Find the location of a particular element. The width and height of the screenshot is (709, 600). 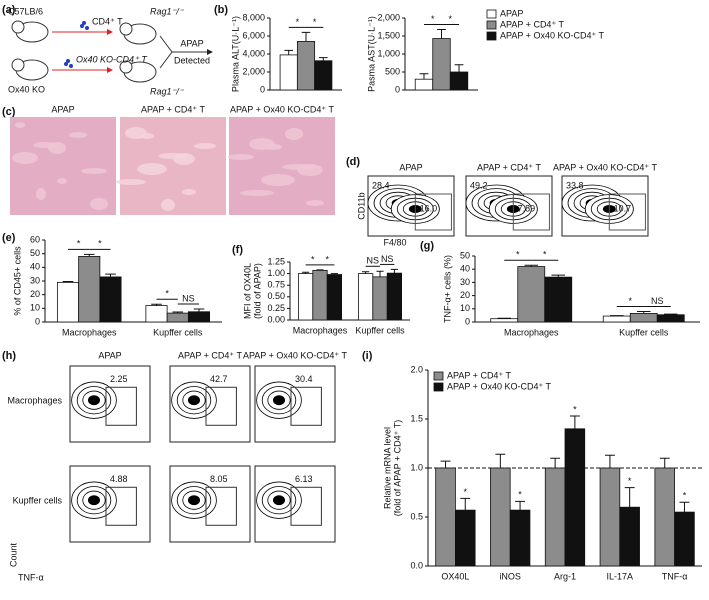

x-tick-label: IL-17A is located at coordinates (620, 576).